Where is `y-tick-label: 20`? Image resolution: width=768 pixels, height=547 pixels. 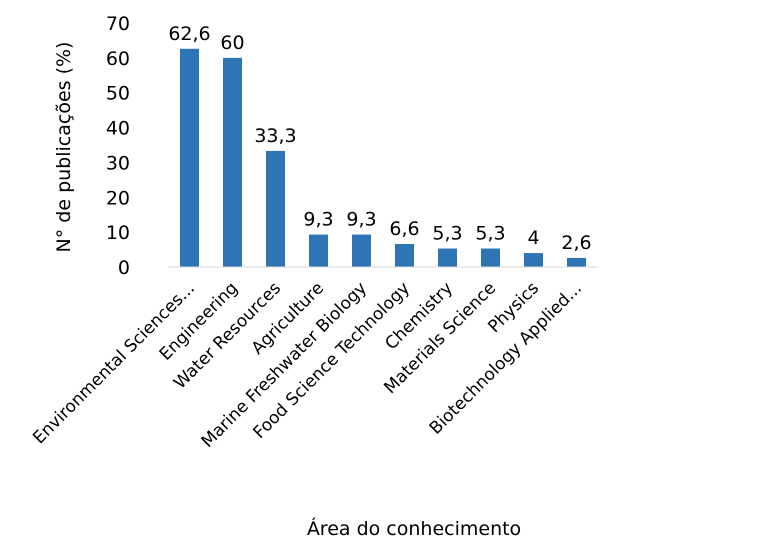 y-tick-label: 20 is located at coordinates (118, 198).